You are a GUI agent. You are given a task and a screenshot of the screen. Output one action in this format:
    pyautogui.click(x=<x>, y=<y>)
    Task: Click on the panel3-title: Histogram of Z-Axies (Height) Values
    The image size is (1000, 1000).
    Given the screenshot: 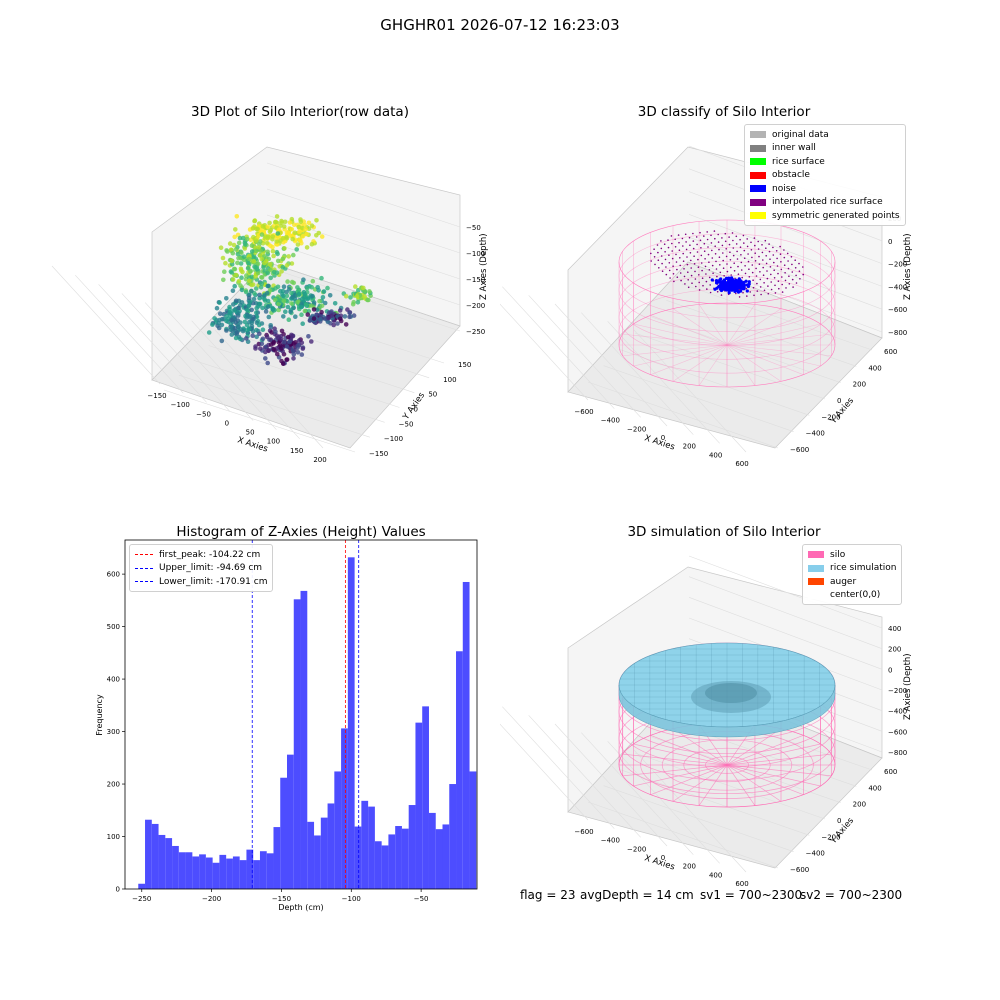 What is the action you would take?
    pyautogui.click(x=301, y=532)
    